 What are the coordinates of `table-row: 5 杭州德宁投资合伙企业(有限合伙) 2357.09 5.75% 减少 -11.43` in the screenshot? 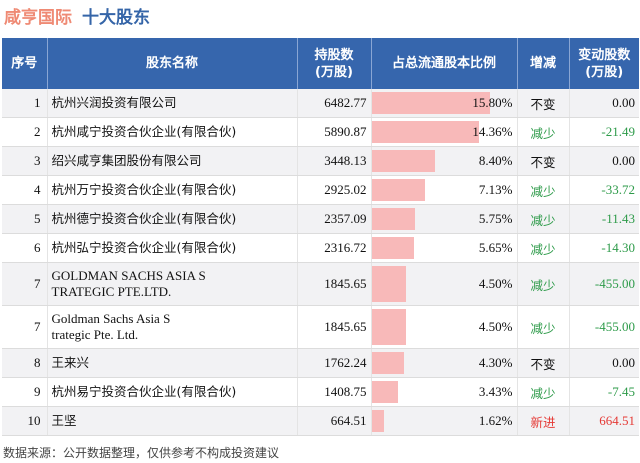 It's located at (320, 219).